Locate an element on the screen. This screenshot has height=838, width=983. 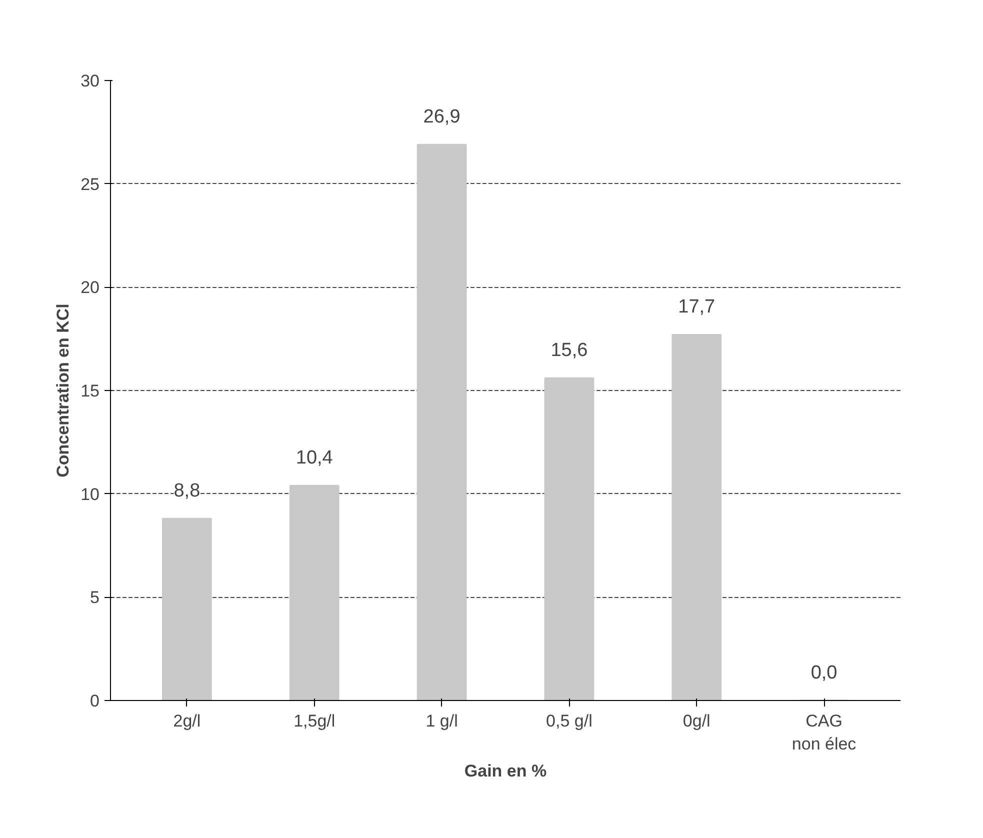
y-tick-label: 10 is located at coordinates (90, 494).